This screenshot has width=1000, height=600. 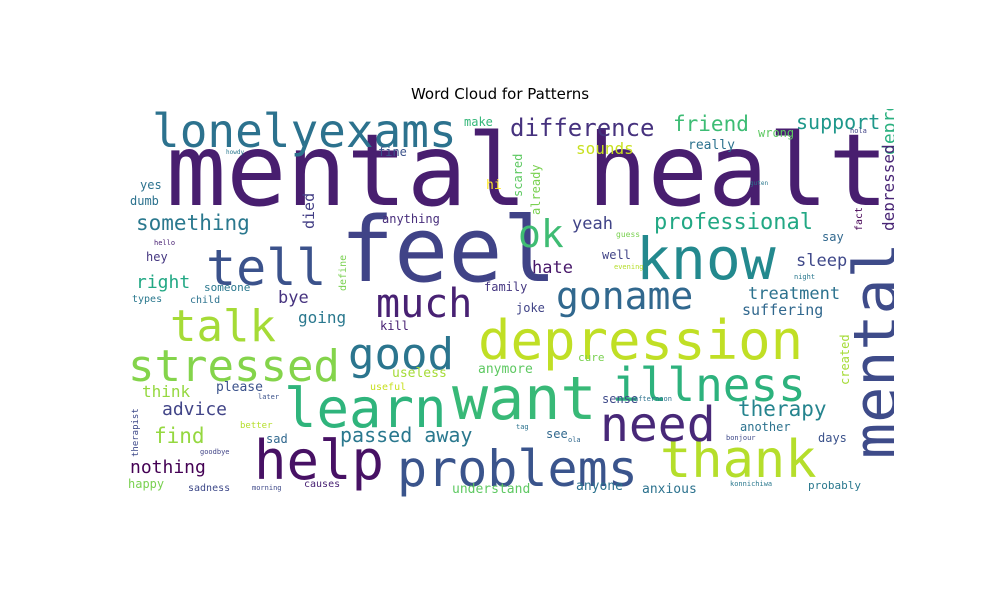 What do you see at coordinates (599, 486) in the screenshot?
I see `word-anyone: anyone` at bounding box center [599, 486].